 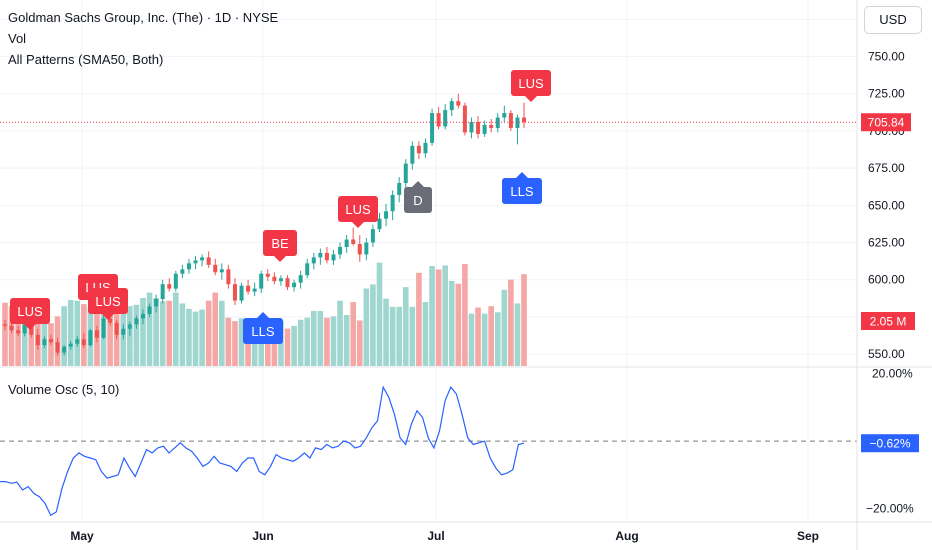 I want to click on price-tick-label: 725.00, so click(x=886, y=94).